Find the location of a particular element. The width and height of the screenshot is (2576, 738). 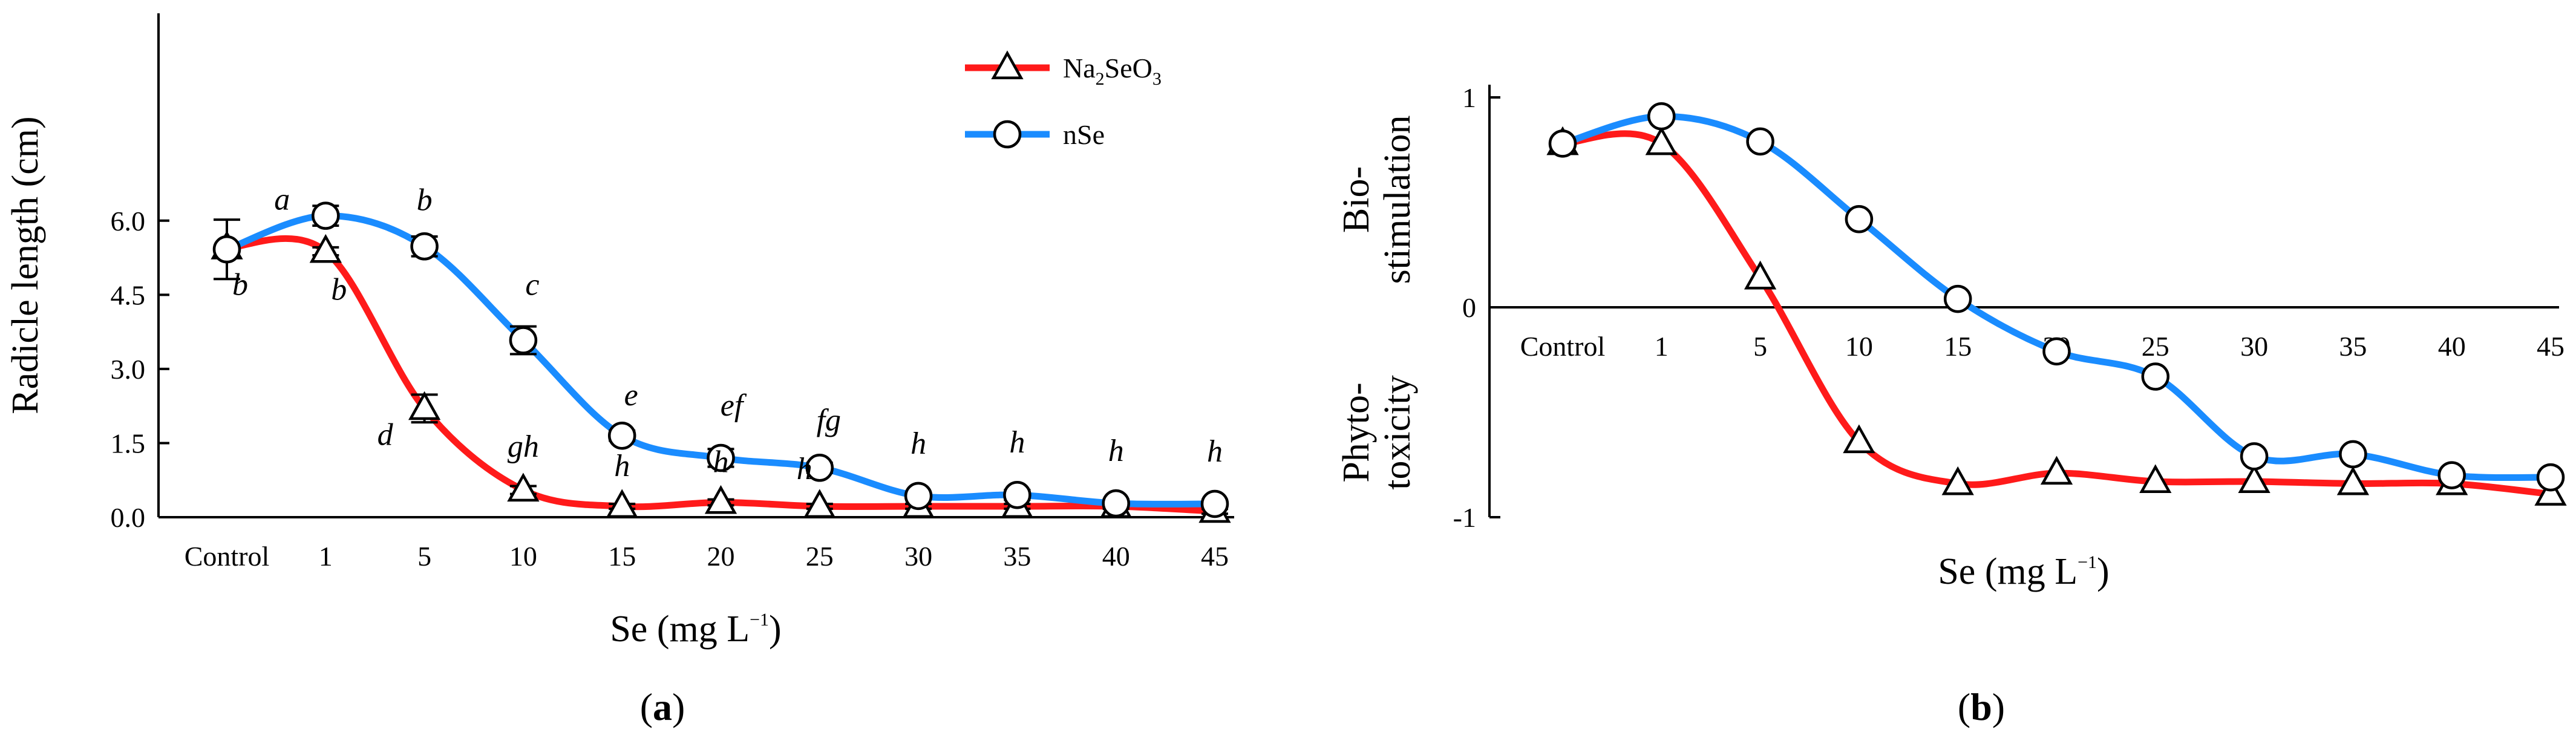

legend-label-na2seo3: Na2SeO3 is located at coordinates (1112, 71).